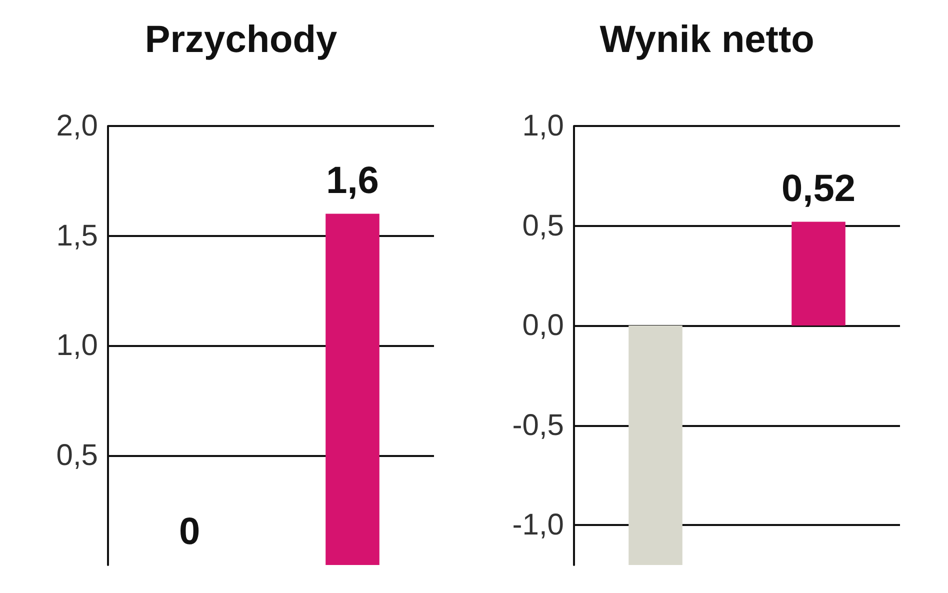  Describe the element at coordinates (707, 40) in the screenshot. I see `chart-title: Wynik netto` at that location.